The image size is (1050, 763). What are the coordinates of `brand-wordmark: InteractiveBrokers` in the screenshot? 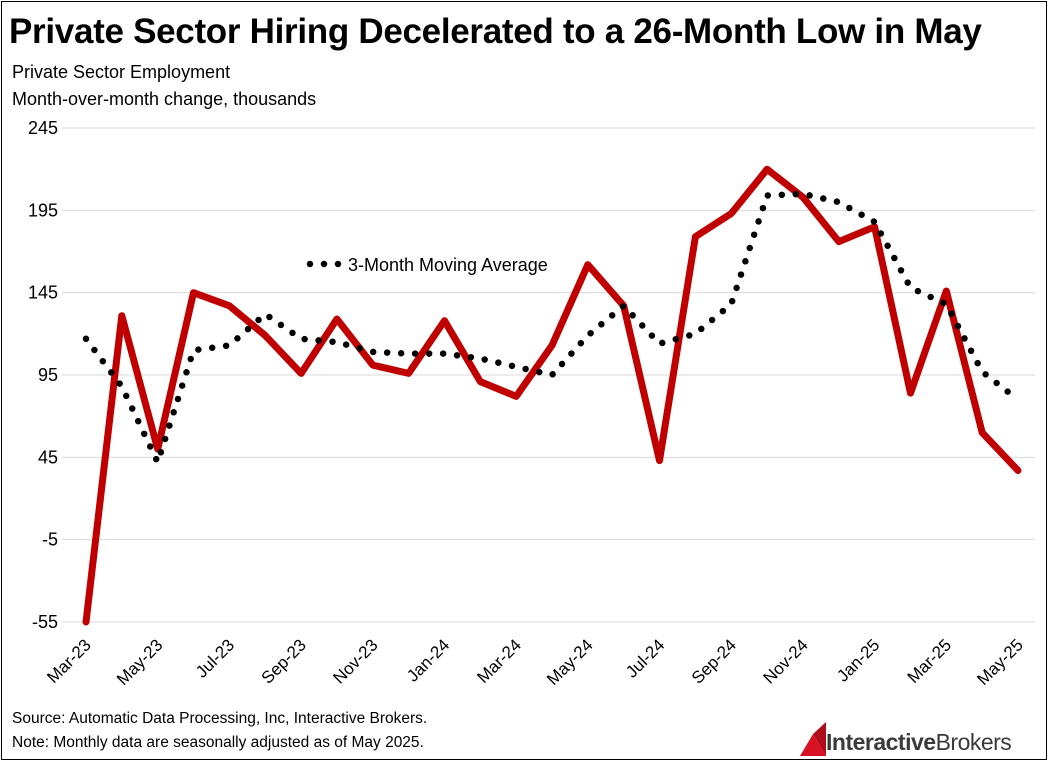 It's located at (919, 742).